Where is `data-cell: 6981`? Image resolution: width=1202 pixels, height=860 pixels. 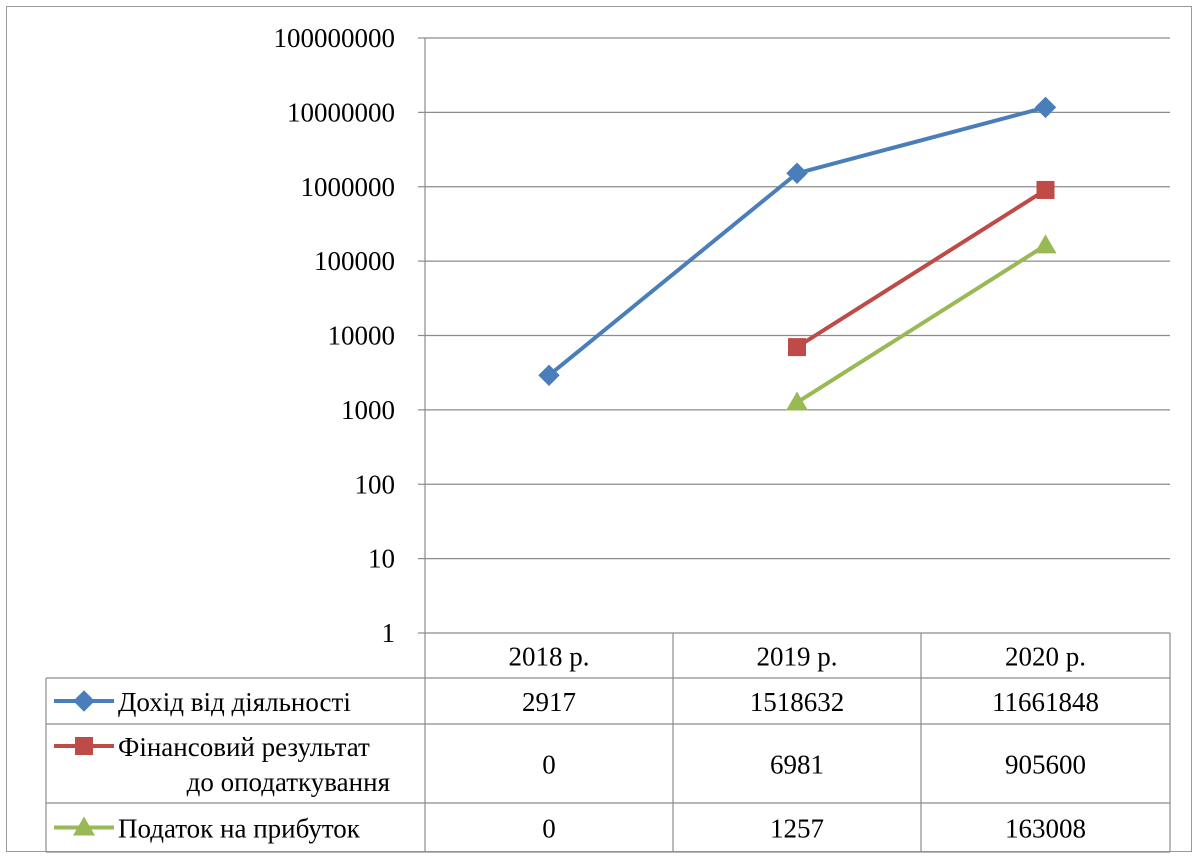
data-cell: 6981 is located at coordinates (797, 765).